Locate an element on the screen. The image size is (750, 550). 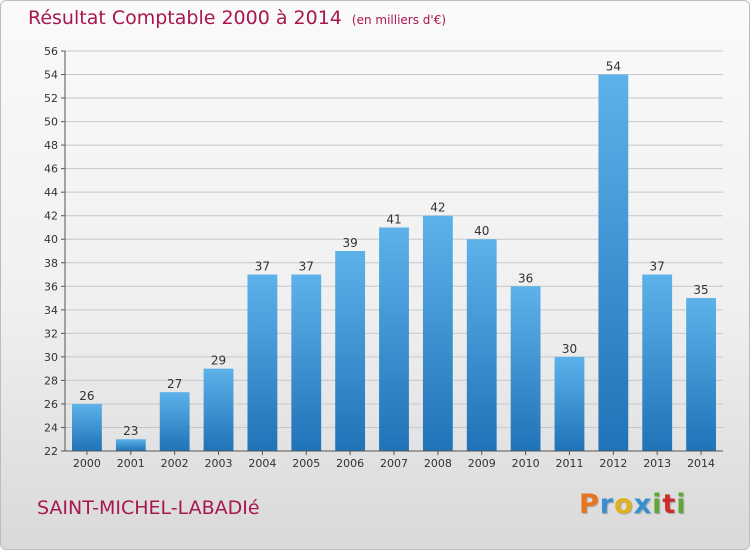
data-label-2002: 27 is located at coordinates (174, 384).